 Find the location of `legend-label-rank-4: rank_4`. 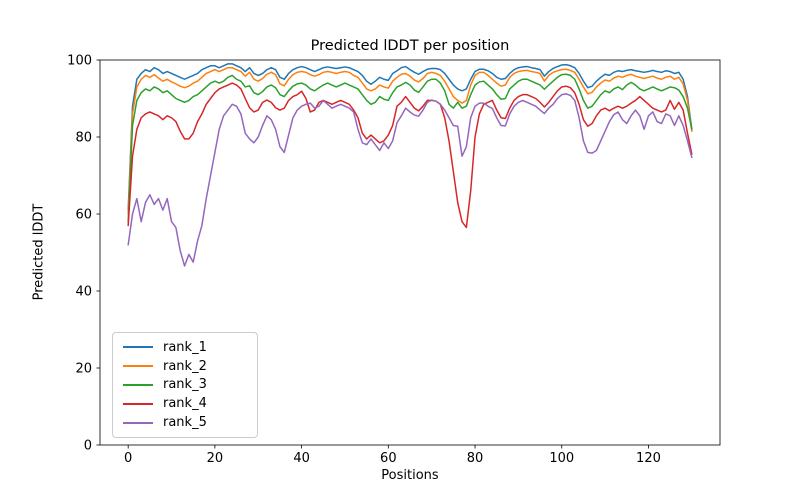

legend-label-rank-4: rank_4 is located at coordinates (185, 404).